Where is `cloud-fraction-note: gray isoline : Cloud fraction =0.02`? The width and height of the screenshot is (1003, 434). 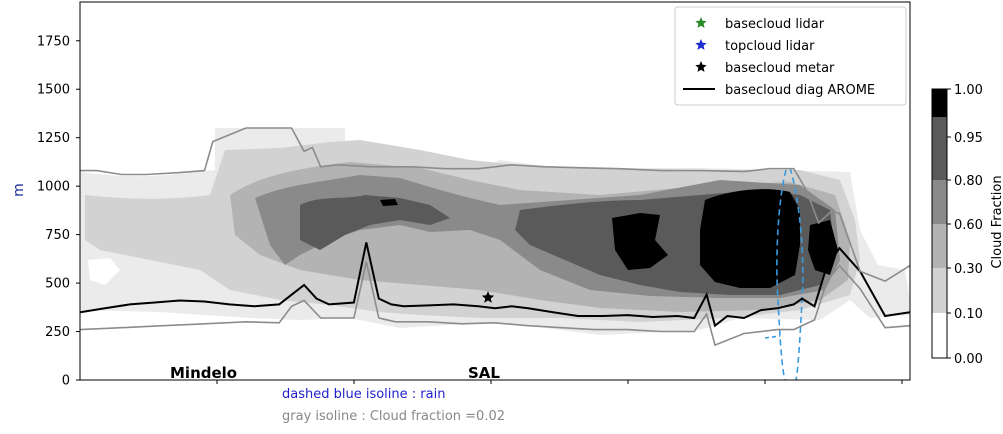
cloud-fraction-note: gray isoline : Cloud fraction =0.02 is located at coordinates (393, 416).